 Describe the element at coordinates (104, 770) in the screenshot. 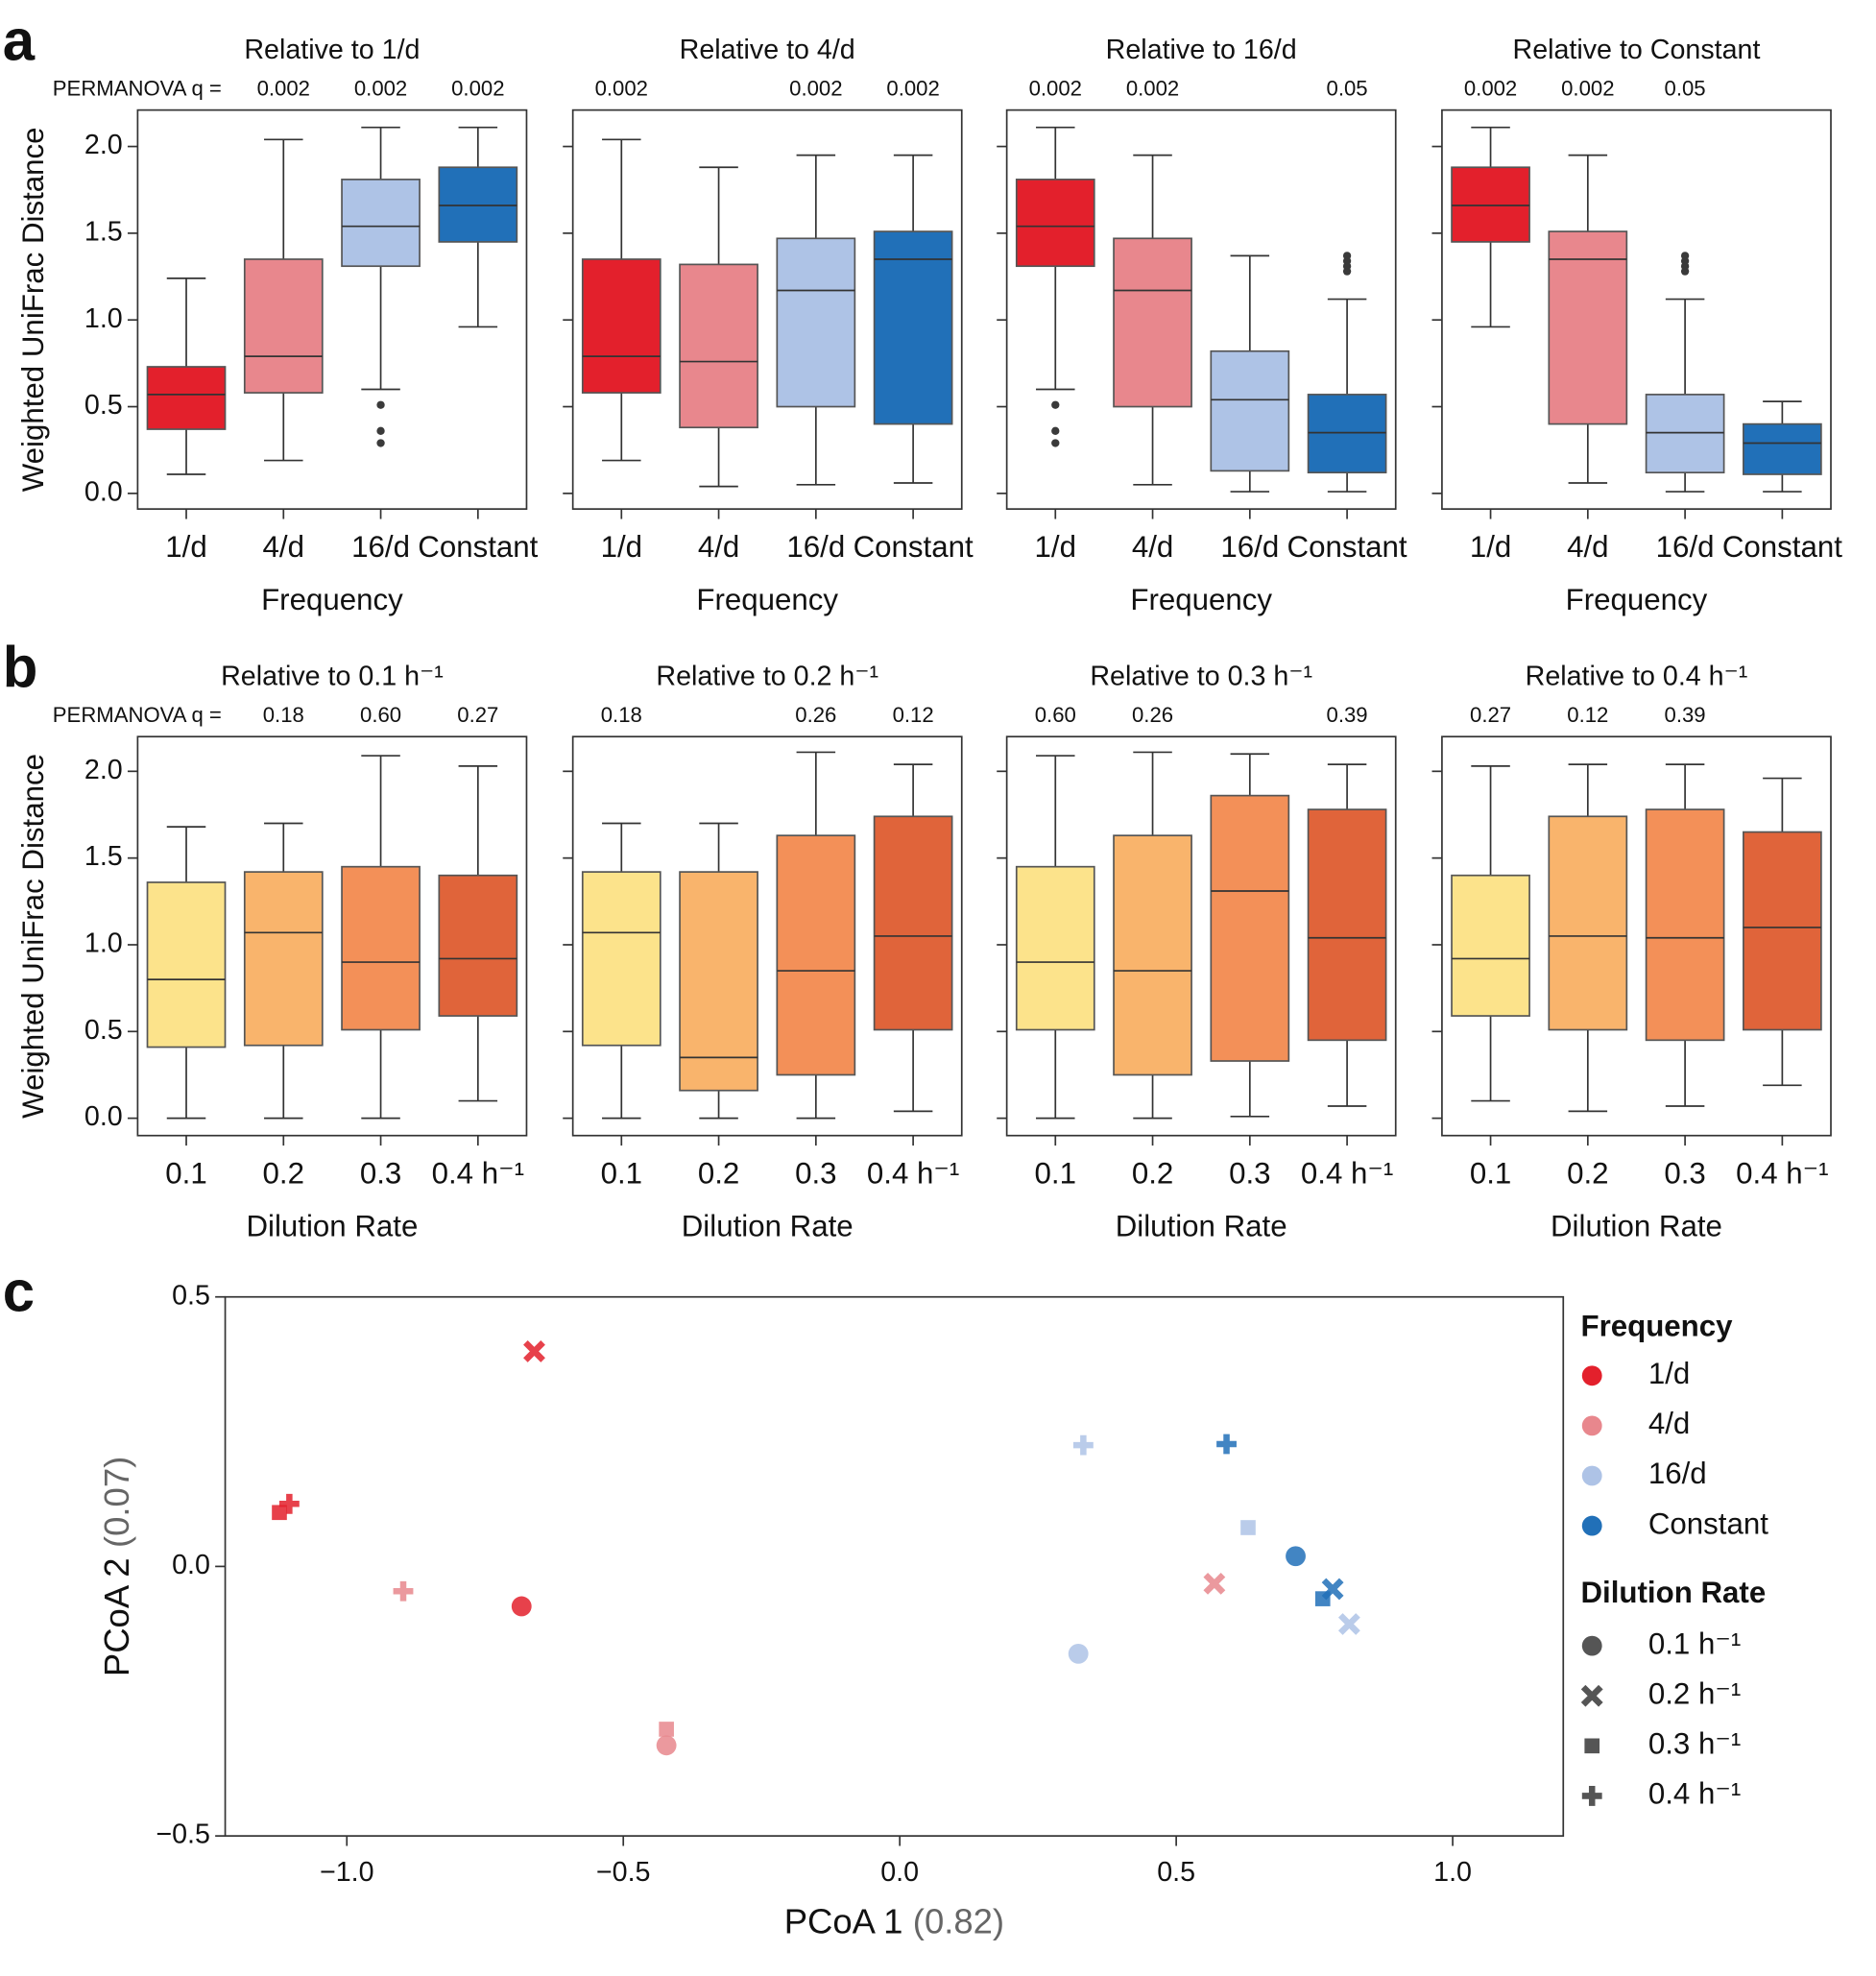

I see `y-tick-label: 2.0` at that location.